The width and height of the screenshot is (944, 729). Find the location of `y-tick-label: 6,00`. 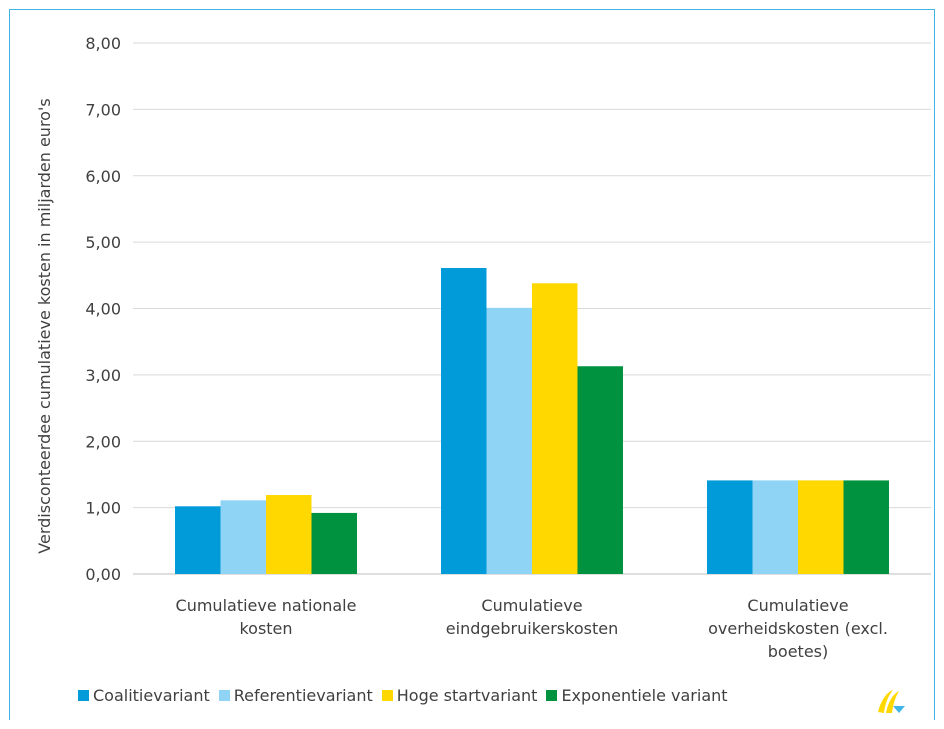

y-tick-label: 6,00 is located at coordinates (103, 176).